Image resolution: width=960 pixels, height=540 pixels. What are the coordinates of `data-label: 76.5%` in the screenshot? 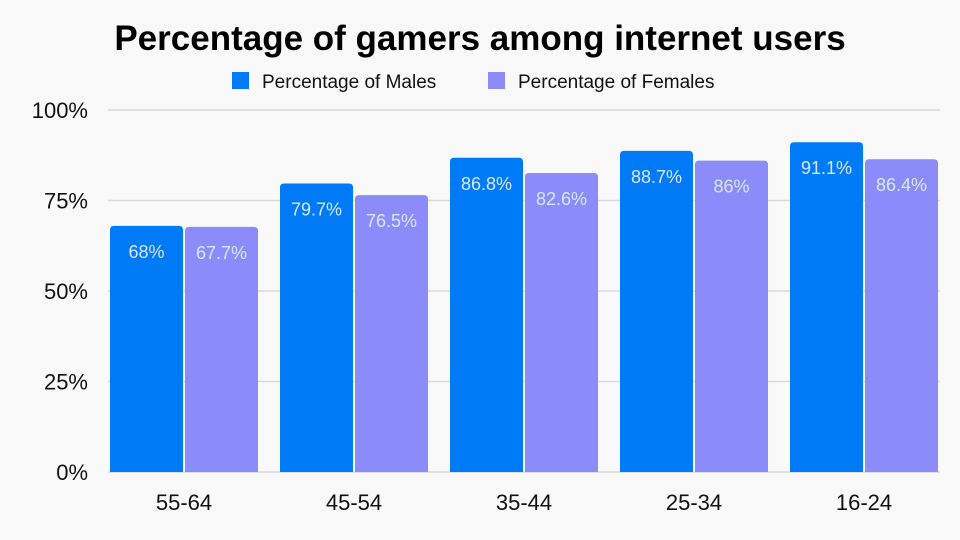 It's located at (391, 221).